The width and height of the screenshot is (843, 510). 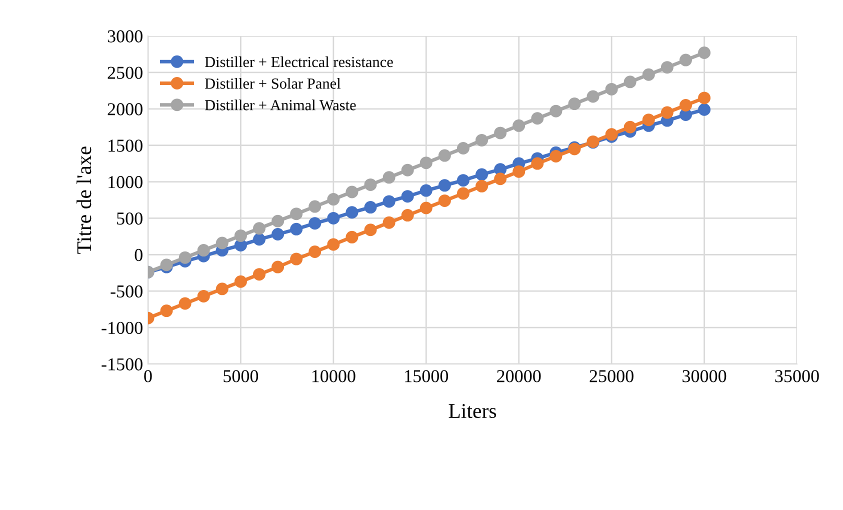 I want to click on x-tick-label: 35000, so click(x=797, y=376).